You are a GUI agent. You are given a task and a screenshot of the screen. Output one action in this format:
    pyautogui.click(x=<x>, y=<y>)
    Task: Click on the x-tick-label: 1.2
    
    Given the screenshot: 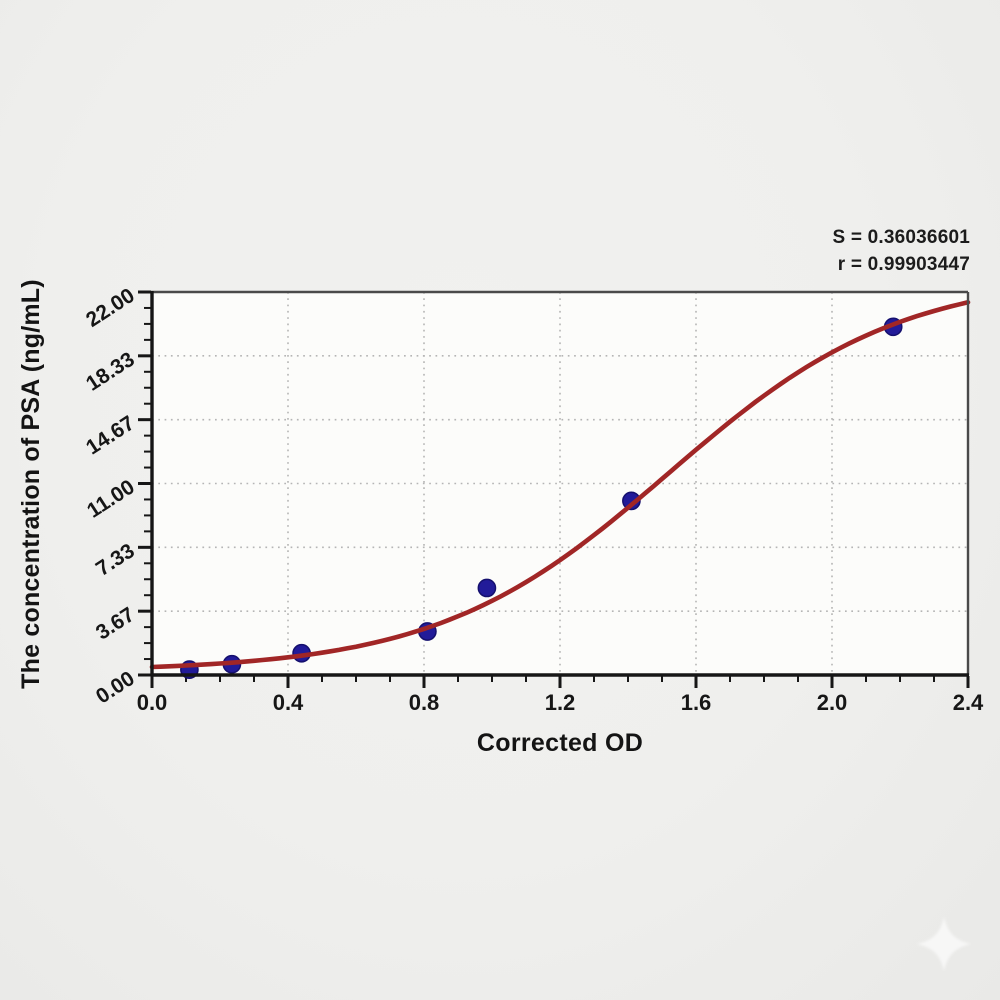 What is the action you would take?
    pyautogui.click(x=560, y=702)
    